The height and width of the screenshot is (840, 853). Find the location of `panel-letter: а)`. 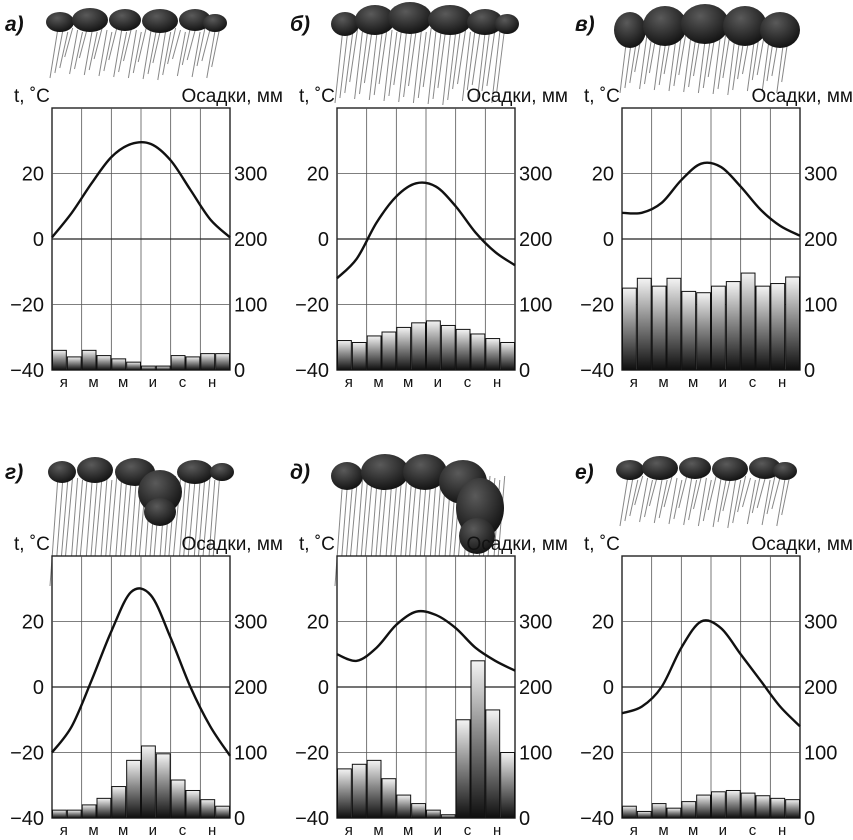

panel-letter: а) is located at coordinates (14, 24).